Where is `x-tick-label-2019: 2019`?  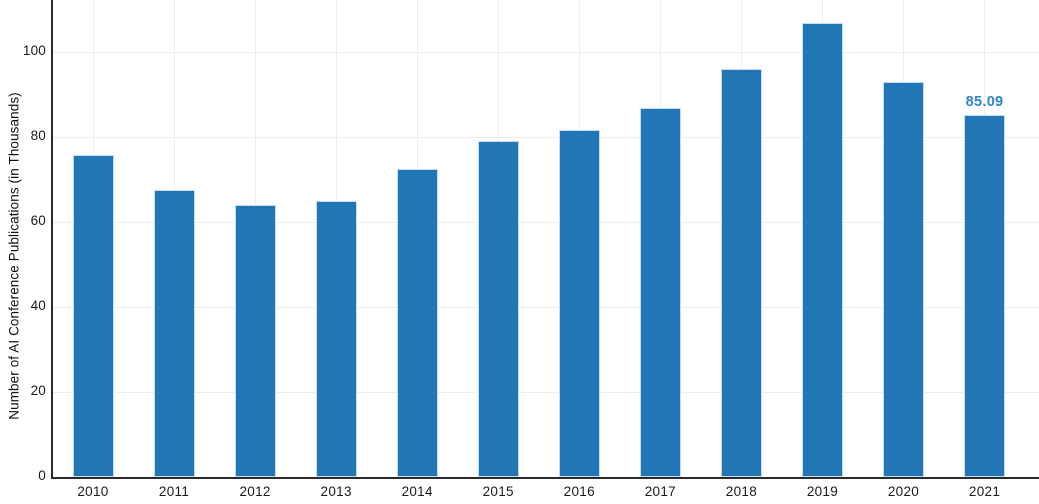 x-tick-label-2019: 2019 is located at coordinates (822, 491).